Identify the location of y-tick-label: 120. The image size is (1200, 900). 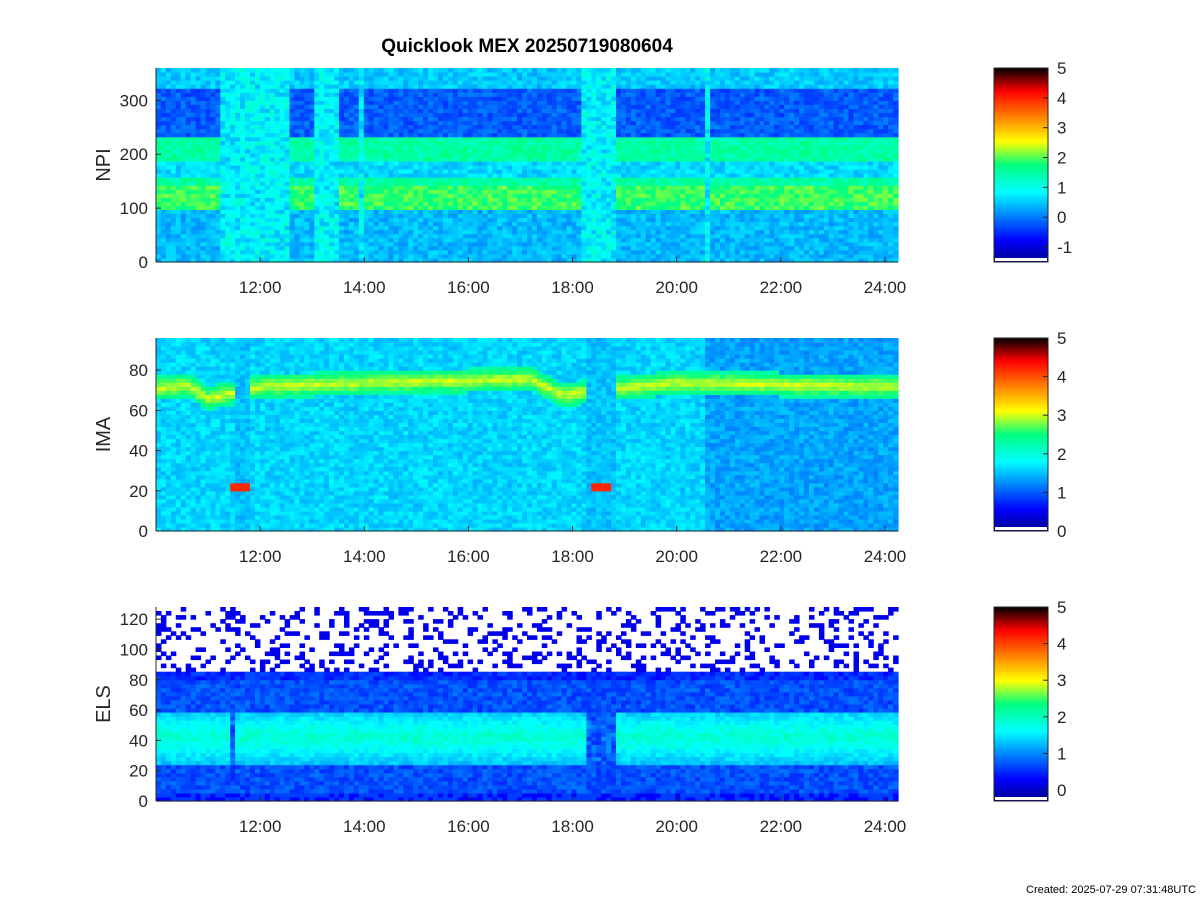
(134, 619).